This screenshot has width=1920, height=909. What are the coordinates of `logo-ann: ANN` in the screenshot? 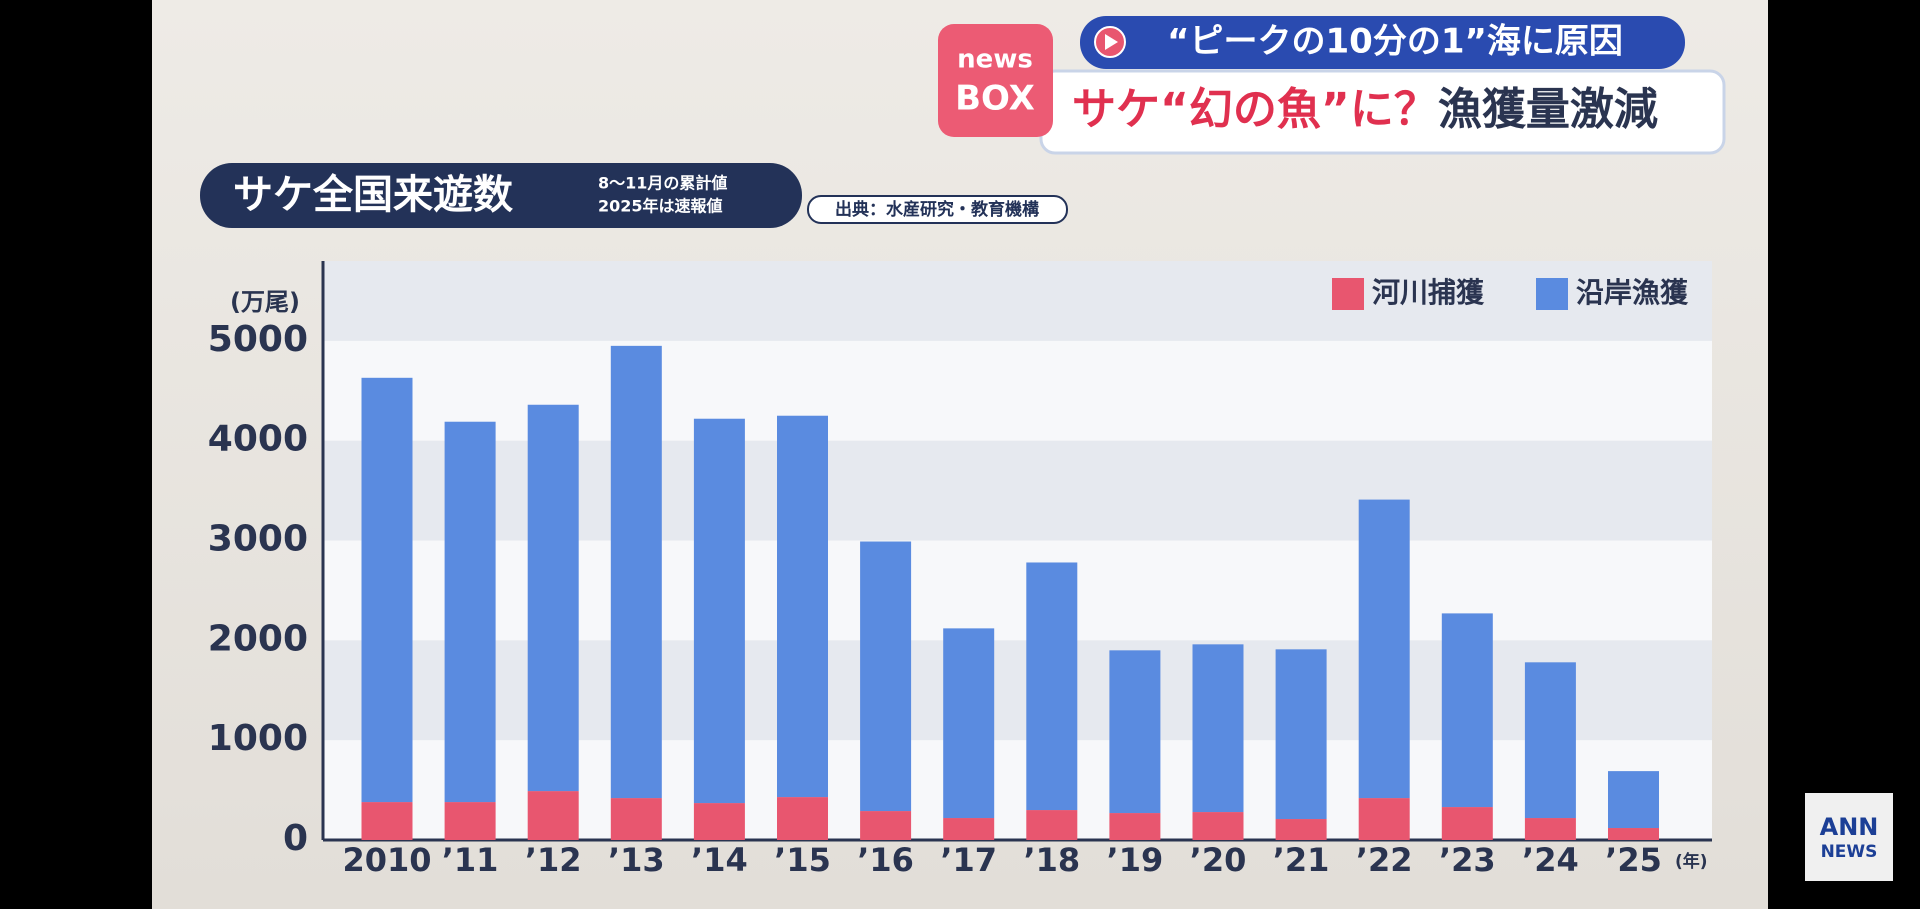 It's located at (1849, 827).